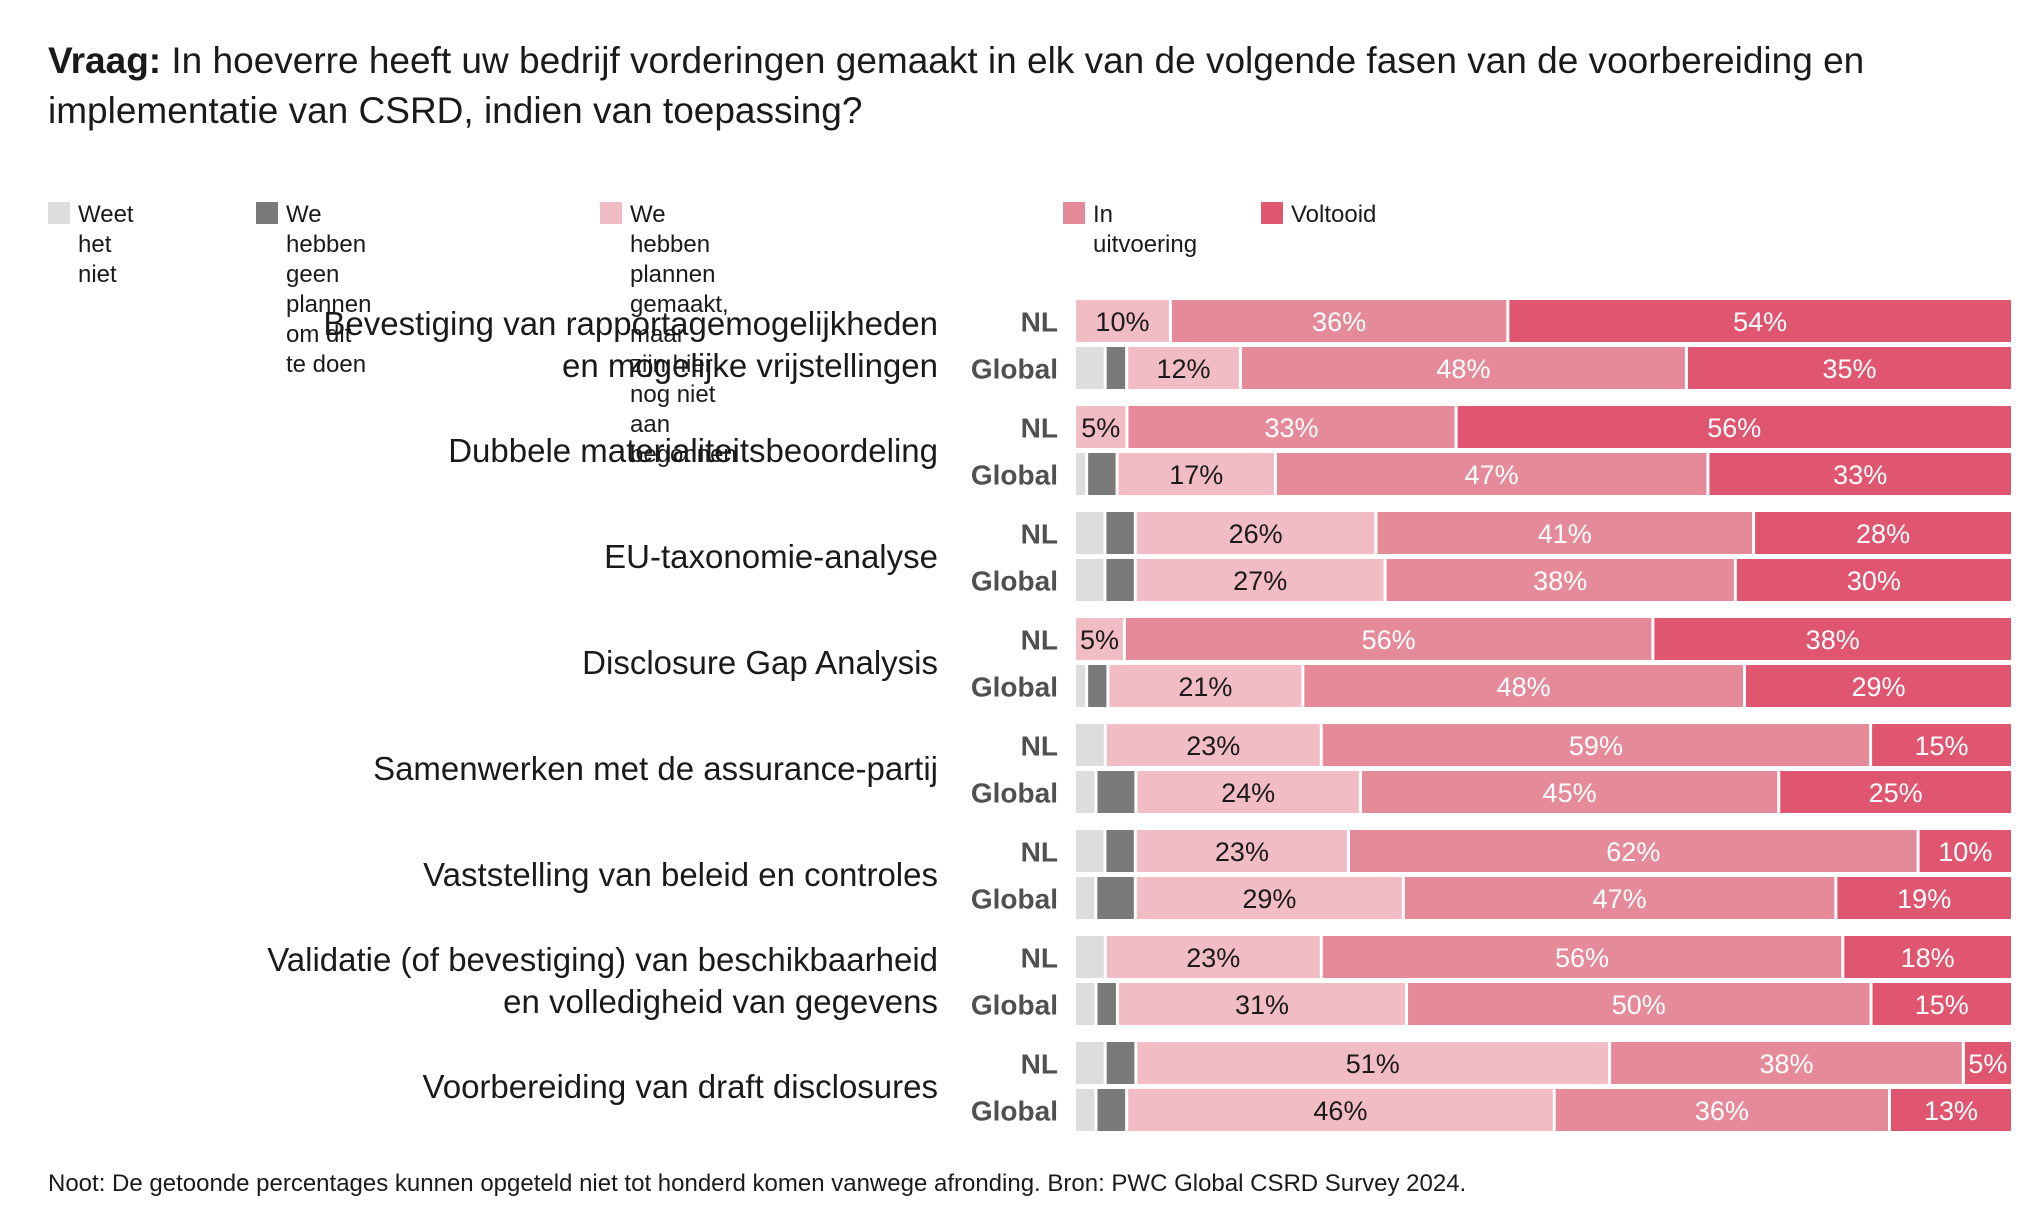 This screenshot has height=1228, width=2038. I want to click on legend-label-voltooid: Voltooid, so click(1334, 214).